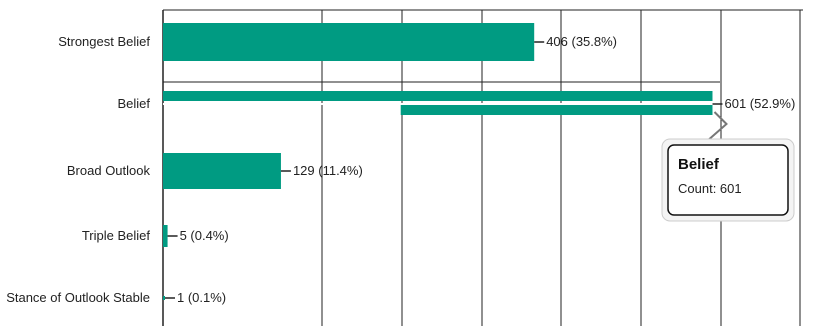 The height and width of the screenshot is (331, 822). What do you see at coordinates (104, 41) in the screenshot?
I see `category-label: Strongest Belief` at bounding box center [104, 41].